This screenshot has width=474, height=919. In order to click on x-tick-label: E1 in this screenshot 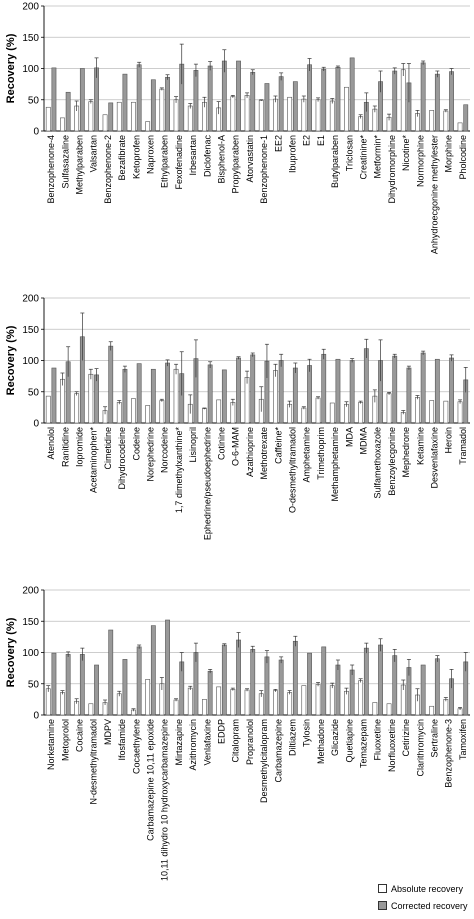, I will do `click(321, 140)`.